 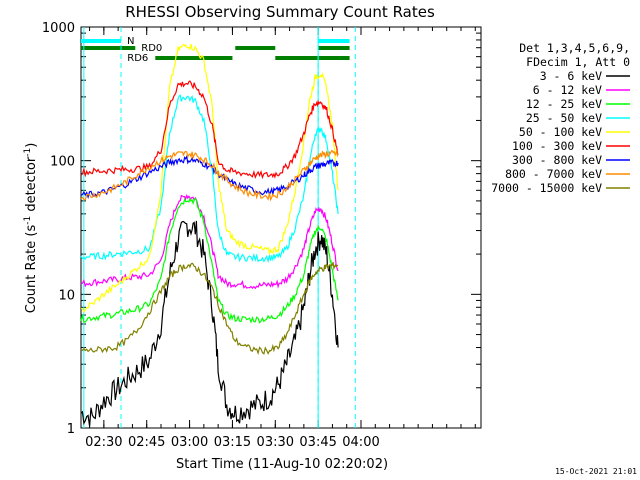 What do you see at coordinates (564, 118) in the screenshot?
I see `legend-label: 25 - 50 keV` at bounding box center [564, 118].